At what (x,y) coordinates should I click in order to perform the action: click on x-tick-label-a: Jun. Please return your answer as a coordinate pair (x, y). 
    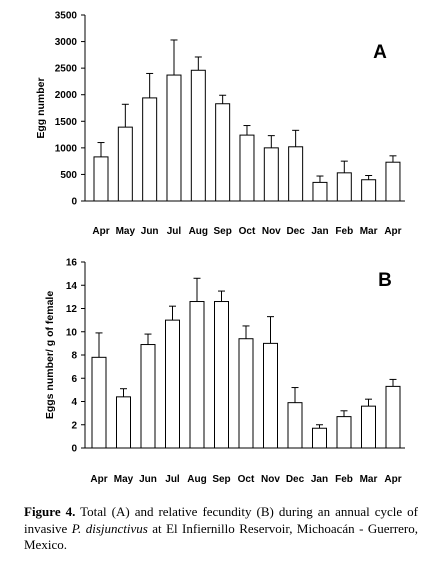
    Looking at the image, I should click on (150, 231).